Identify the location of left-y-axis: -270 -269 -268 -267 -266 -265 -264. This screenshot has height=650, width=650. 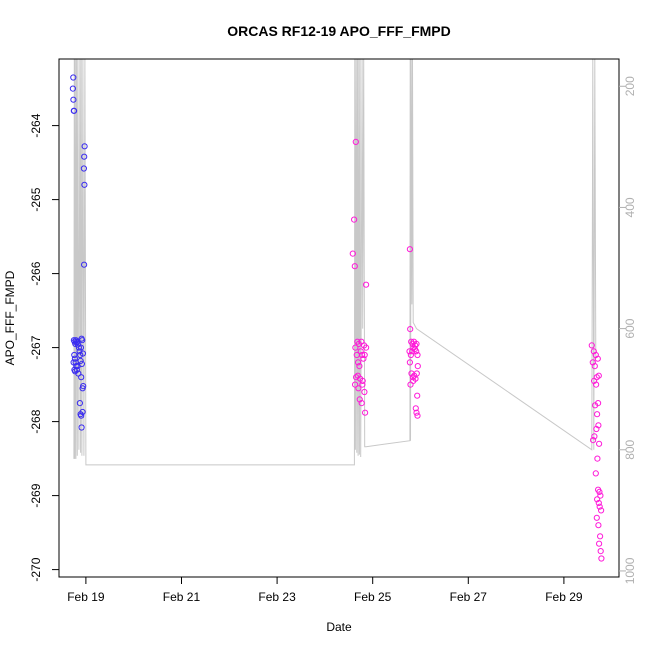
(44, 347).